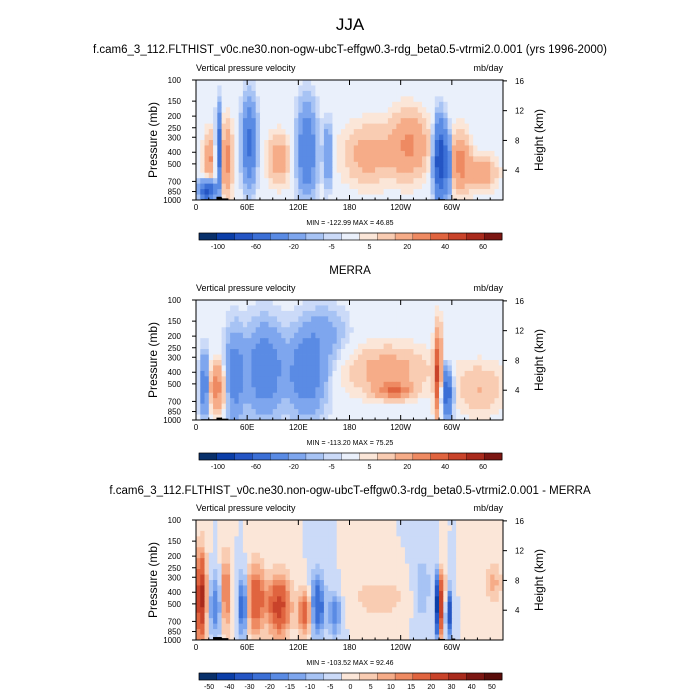 The image size is (700, 700). Describe the element at coordinates (331, 247) in the screenshot. I see `colorbar-label: -5` at that location.